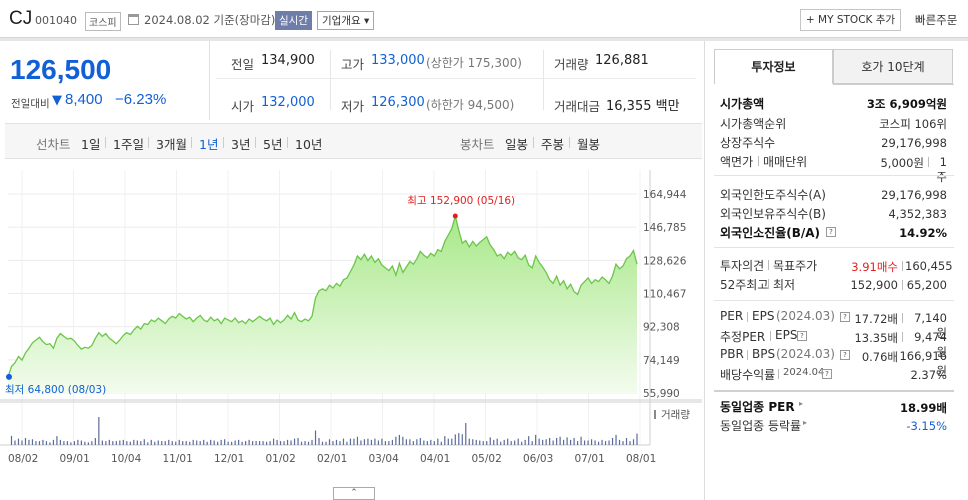  What do you see at coordinates (354, 493) in the screenshot?
I see `collapse-button: ⌃` at bounding box center [354, 493].